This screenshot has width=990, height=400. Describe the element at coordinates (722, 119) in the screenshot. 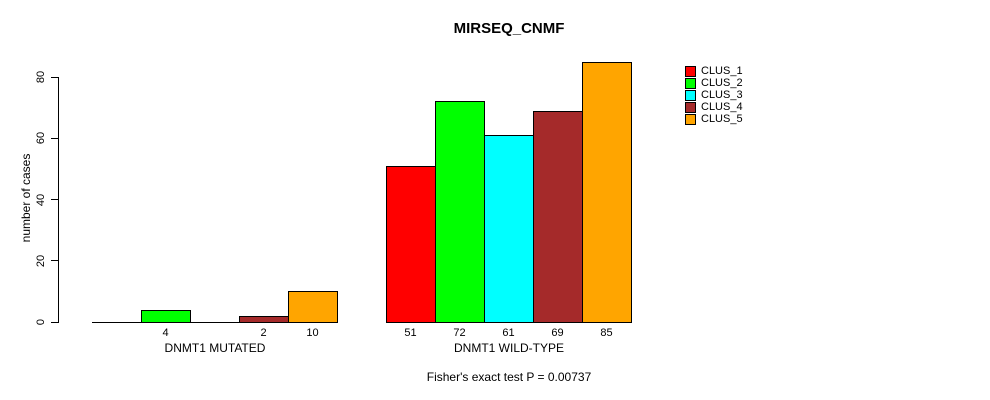

I see `legend-label: CLUS_5` at that location.